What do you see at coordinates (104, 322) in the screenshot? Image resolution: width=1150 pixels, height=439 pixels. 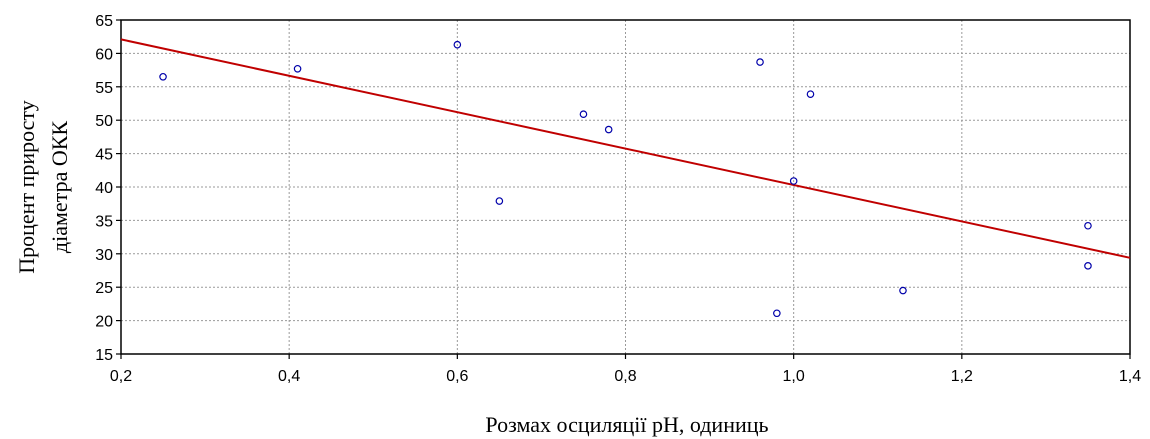 I see `y-tick-label: 20` at bounding box center [104, 322].